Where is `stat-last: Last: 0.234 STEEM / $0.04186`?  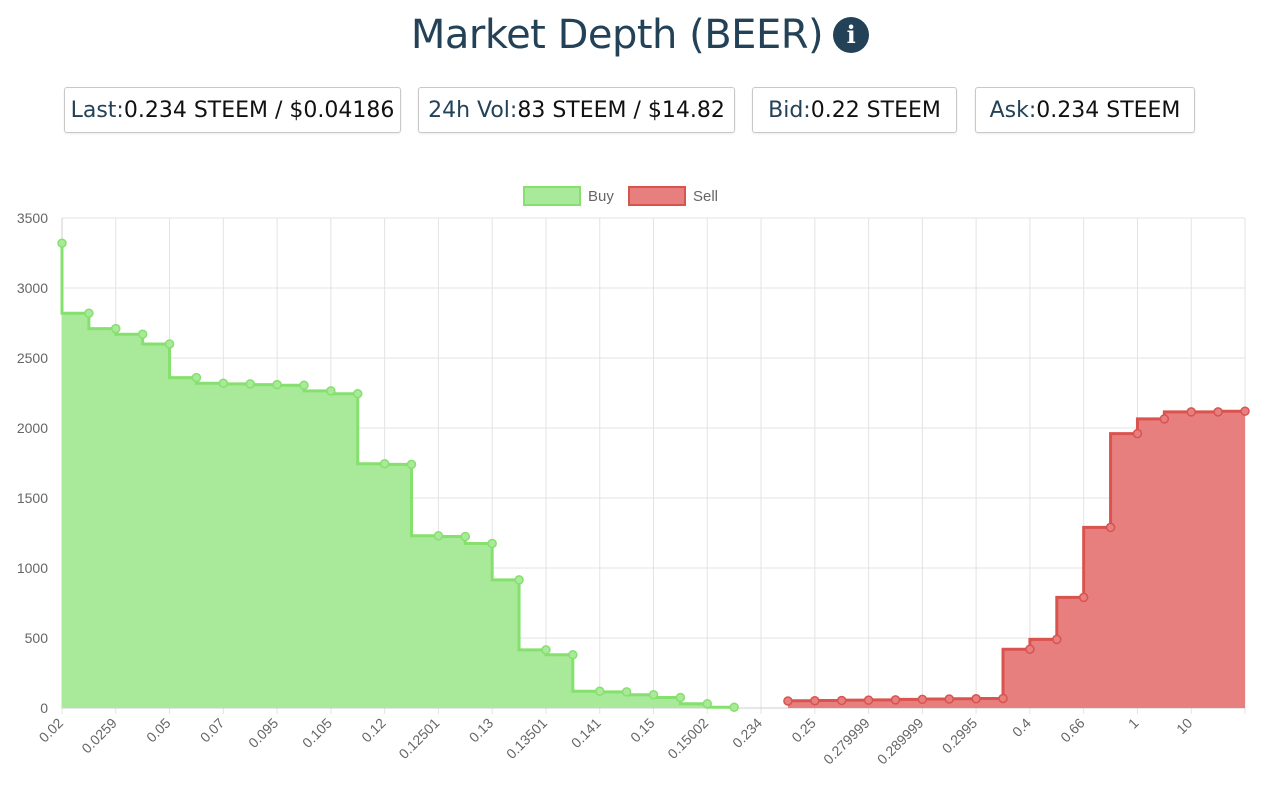 stat-last: Last: 0.234 STEEM / $0.04186 is located at coordinates (232, 110).